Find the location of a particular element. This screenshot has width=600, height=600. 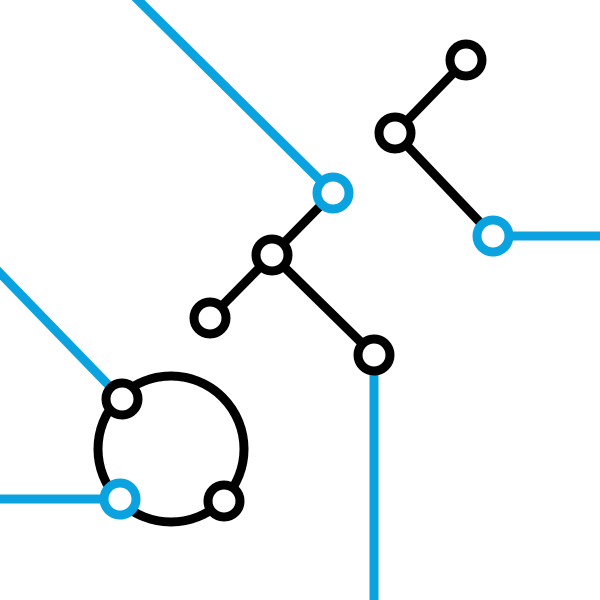

ring-lower-left is located at coordinates (171, 449).